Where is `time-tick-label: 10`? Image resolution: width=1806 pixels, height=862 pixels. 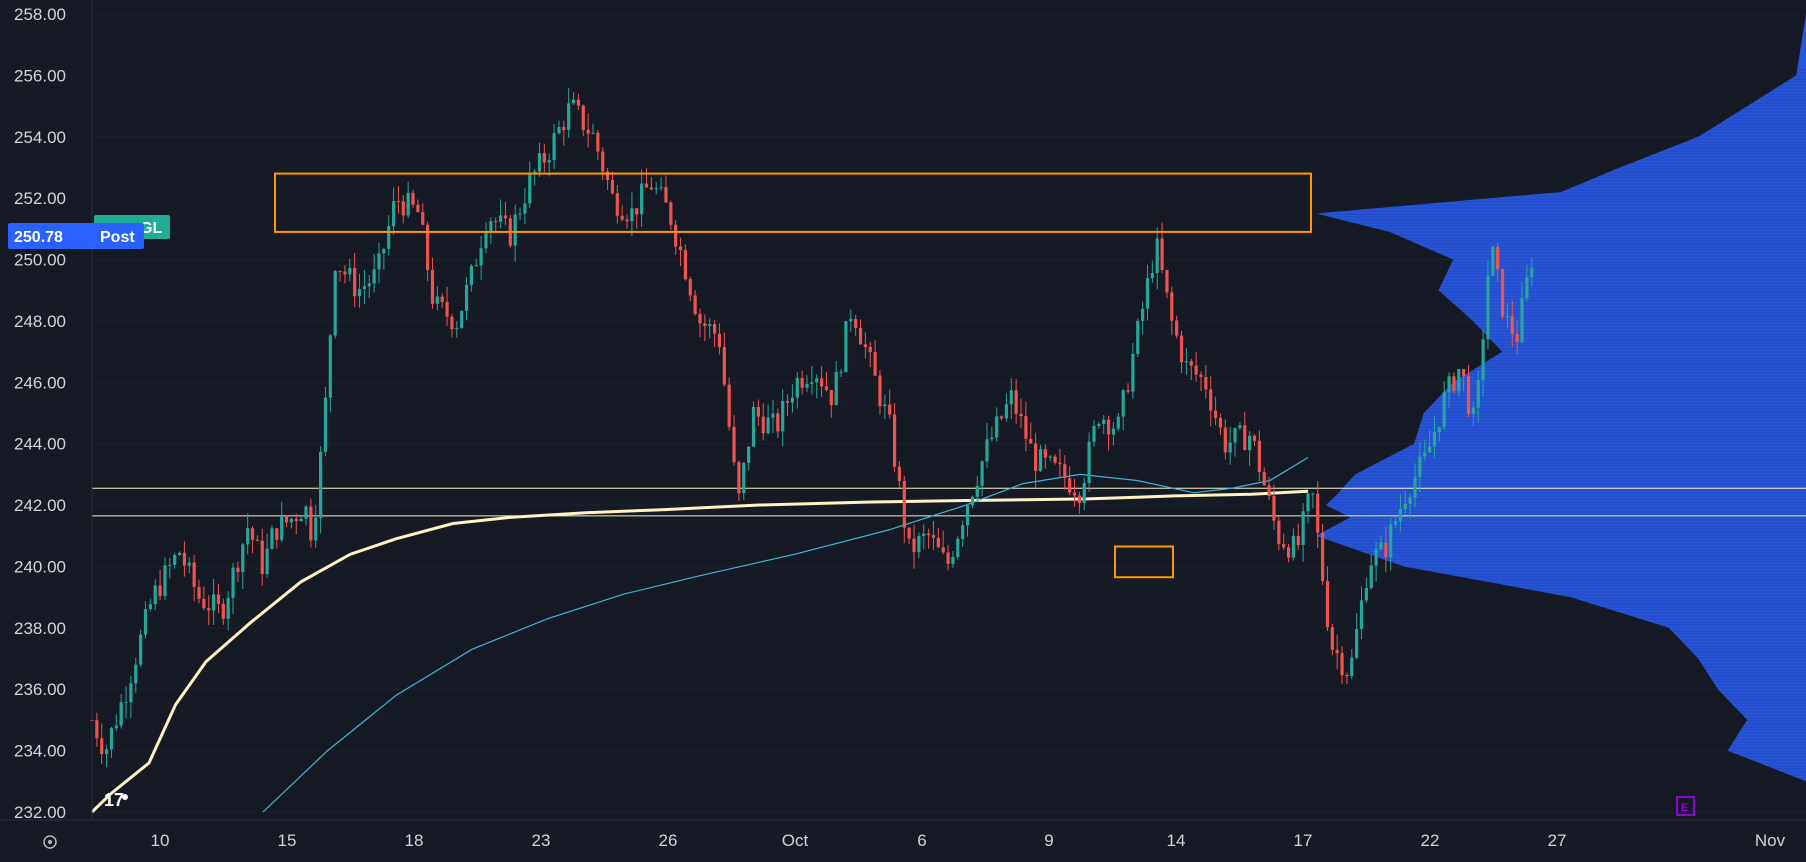 time-tick-label: 10 is located at coordinates (160, 840).